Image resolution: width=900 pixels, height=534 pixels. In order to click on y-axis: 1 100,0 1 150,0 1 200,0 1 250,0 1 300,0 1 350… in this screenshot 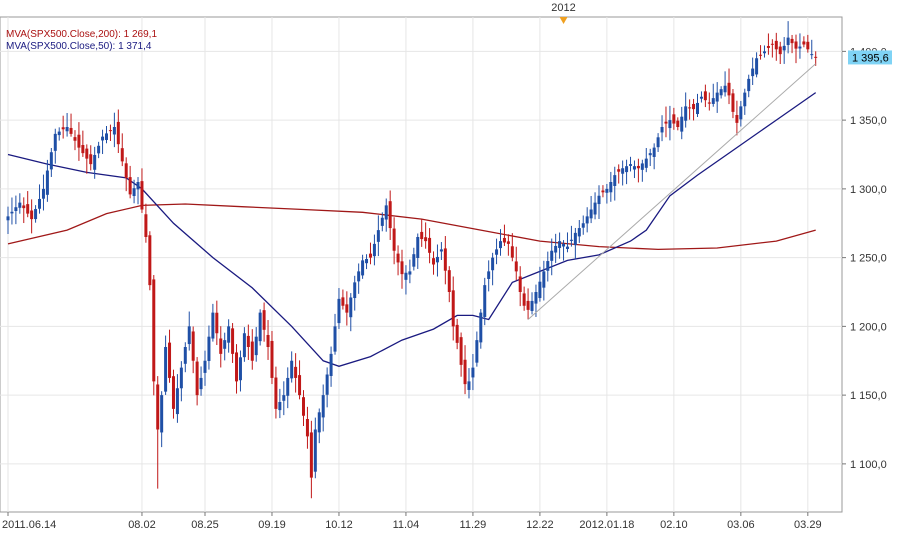, I will do `click(864, 258)`.